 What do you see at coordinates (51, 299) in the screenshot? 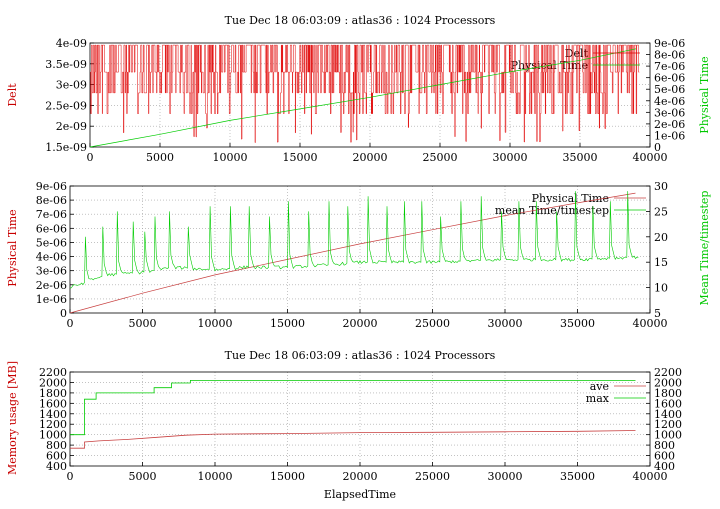
I see `chart2-ytick-label: 1e-06` at bounding box center [51, 299].